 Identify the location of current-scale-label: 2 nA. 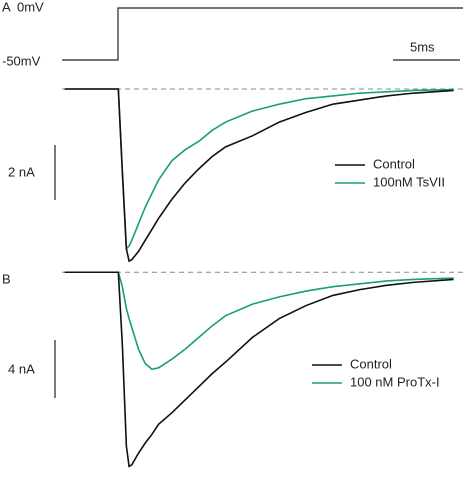
(21, 171).